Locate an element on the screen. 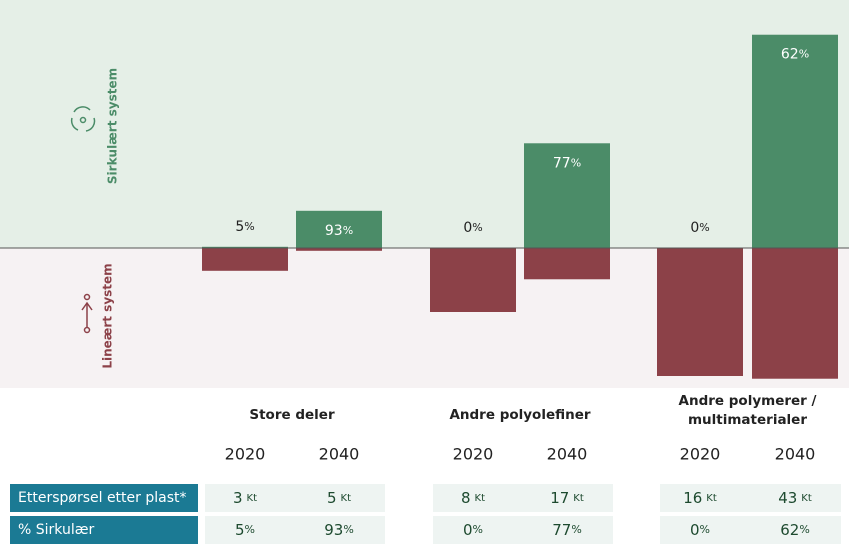 Image resolution: width=849 pixels, height=554 pixels. percent-value: 93 is located at coordinates (334, 231).